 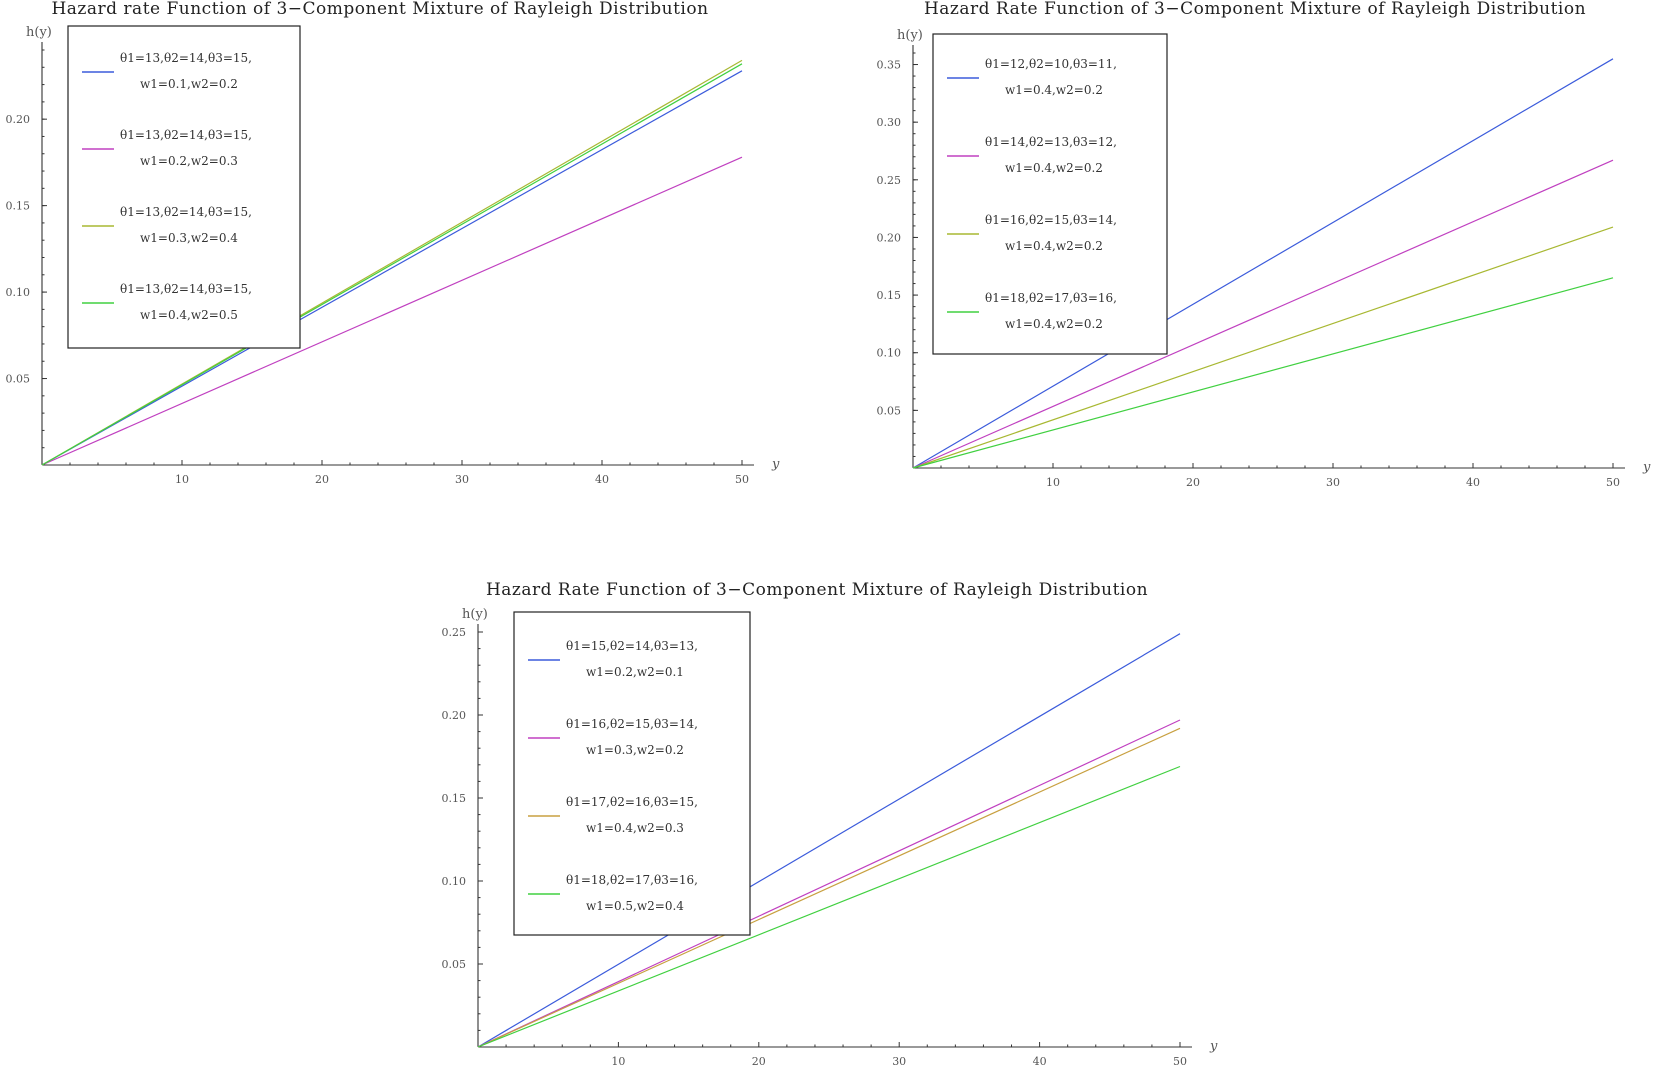 What do you see at coordinates (189, 84) in the screenshot?
I see `legend-label-line2: w1=0.1,w2=0.2` at bounding box center [189, 84].